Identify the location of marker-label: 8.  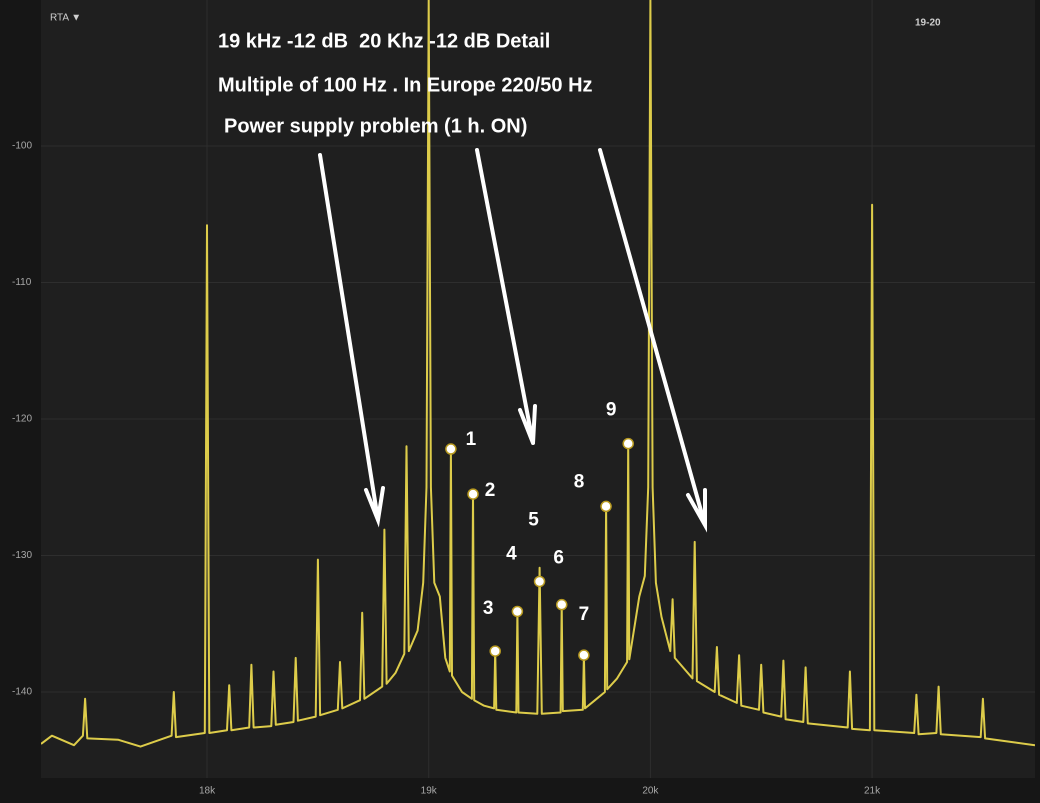
(579, 481).